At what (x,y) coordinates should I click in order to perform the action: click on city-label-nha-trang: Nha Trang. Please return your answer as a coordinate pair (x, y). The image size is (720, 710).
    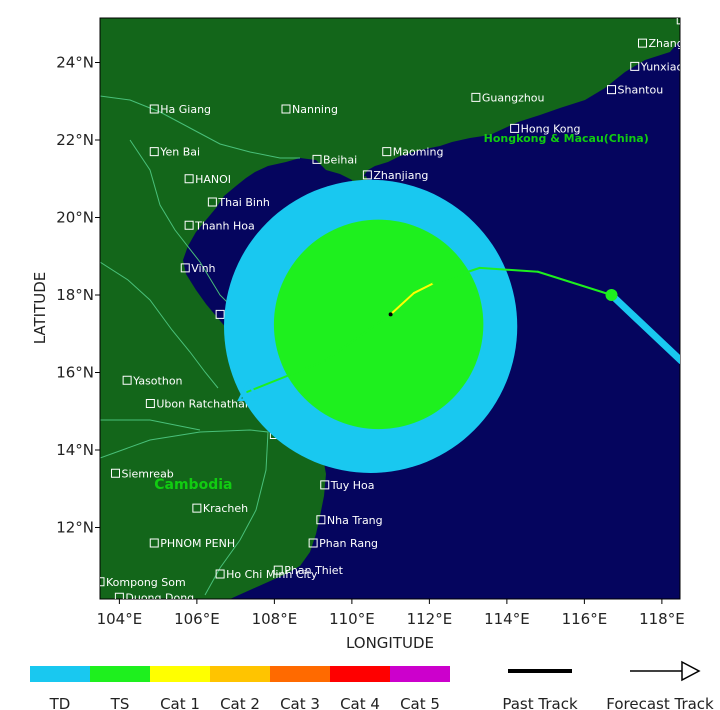
    Looking at the image, I should click on (355, 520).